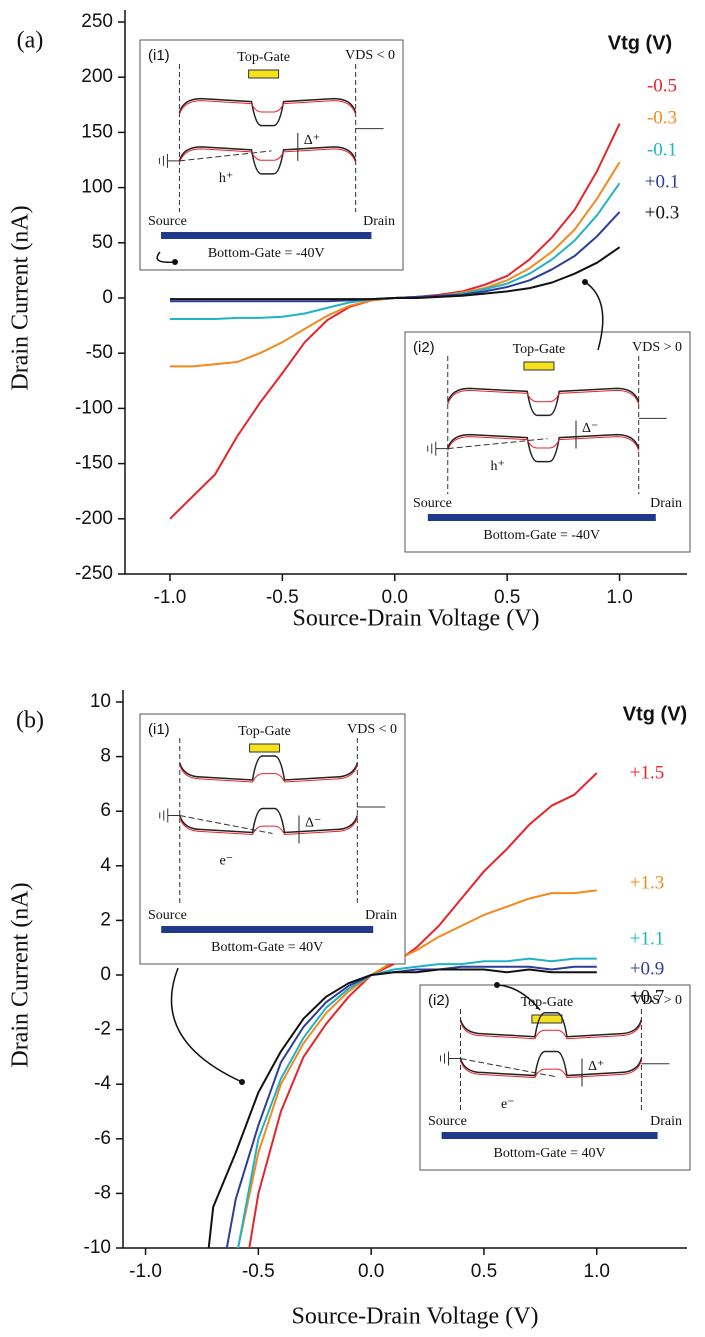  I want to click on legend-entry: +1.3, so click(647, 882).